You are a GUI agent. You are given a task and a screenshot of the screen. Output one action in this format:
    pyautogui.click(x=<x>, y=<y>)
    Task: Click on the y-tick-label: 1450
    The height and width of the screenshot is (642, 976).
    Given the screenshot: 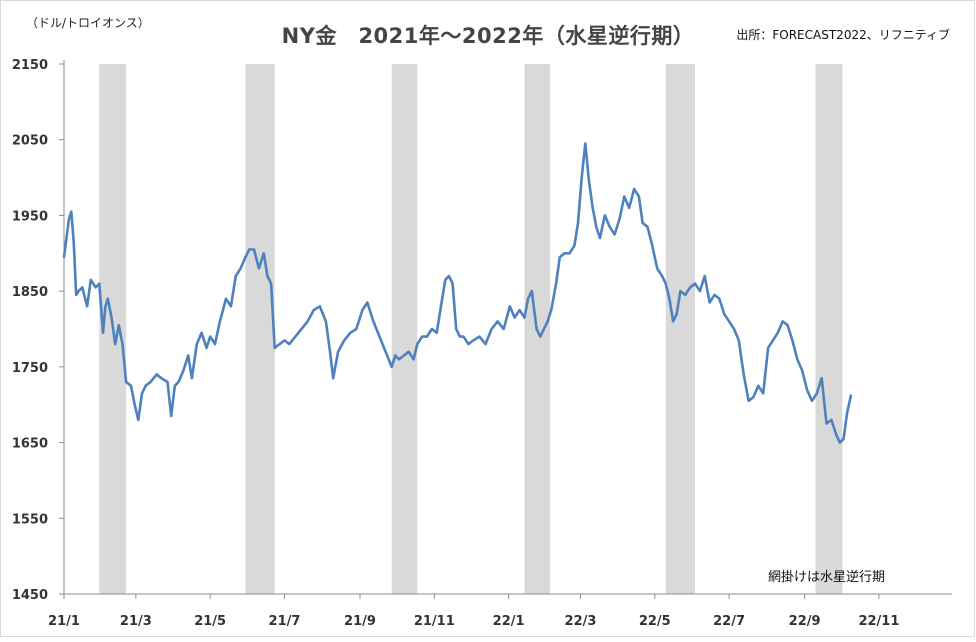 What is the action you would take?
    pyautogui.click(x=30, y=595)
    